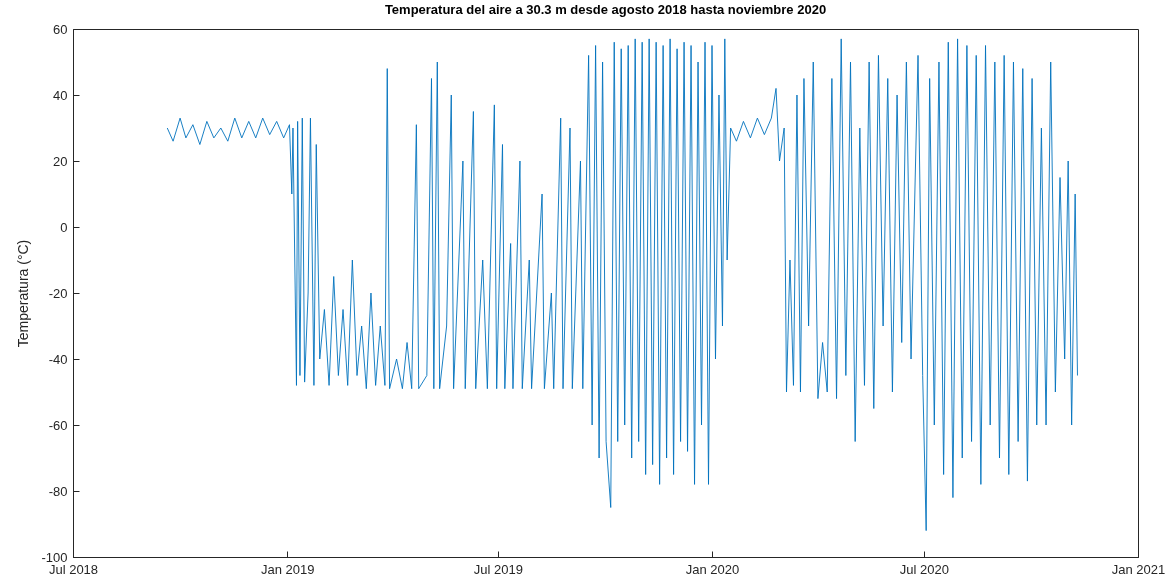  I want to click on y-tick-label: -20, so click(58, 293).